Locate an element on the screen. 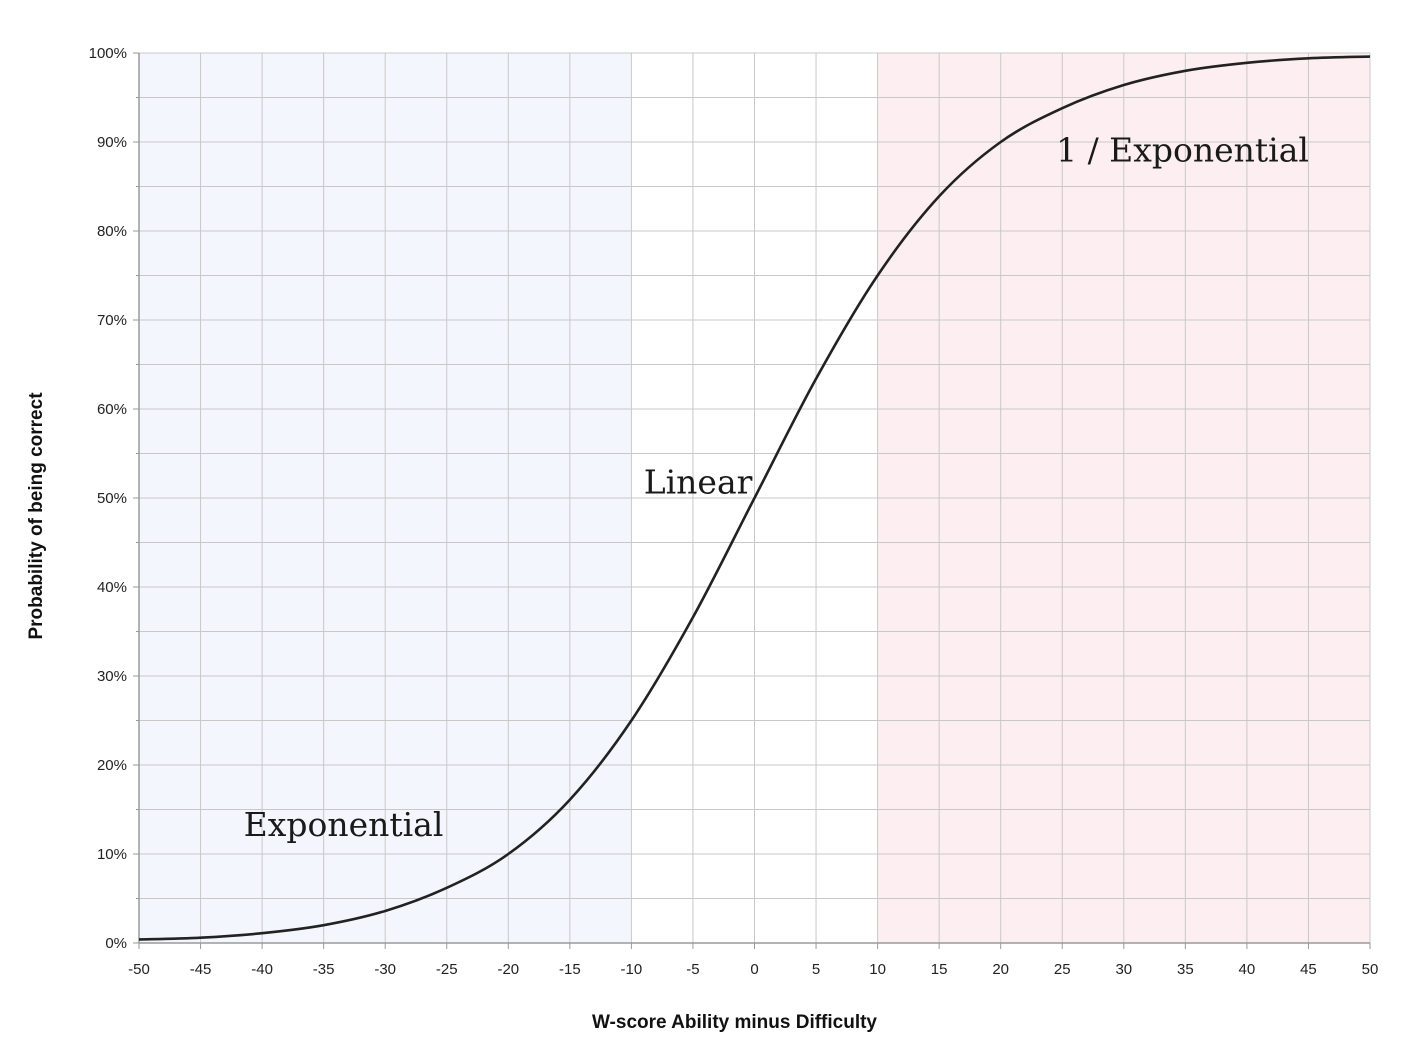  y-tick-label: 0% is located at coordinates (116, 943).